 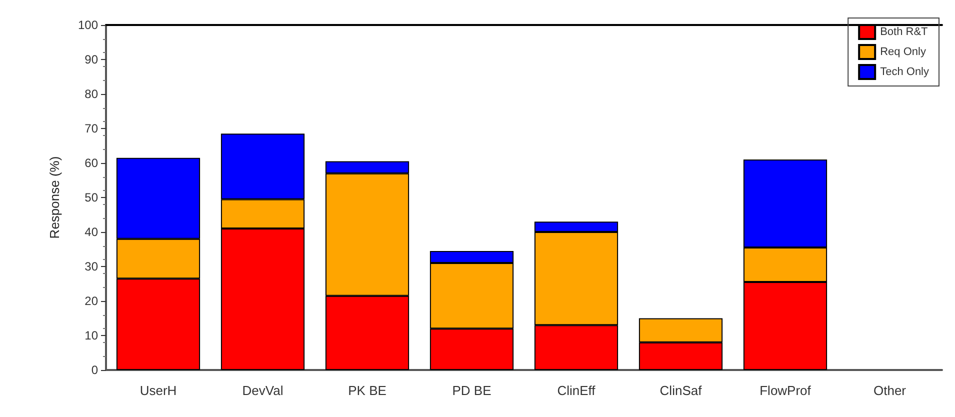 What do you see at coordinates (91, 94) in the screenshot?
I see `y-tick-label: 80` at bounding box center [91, 94].